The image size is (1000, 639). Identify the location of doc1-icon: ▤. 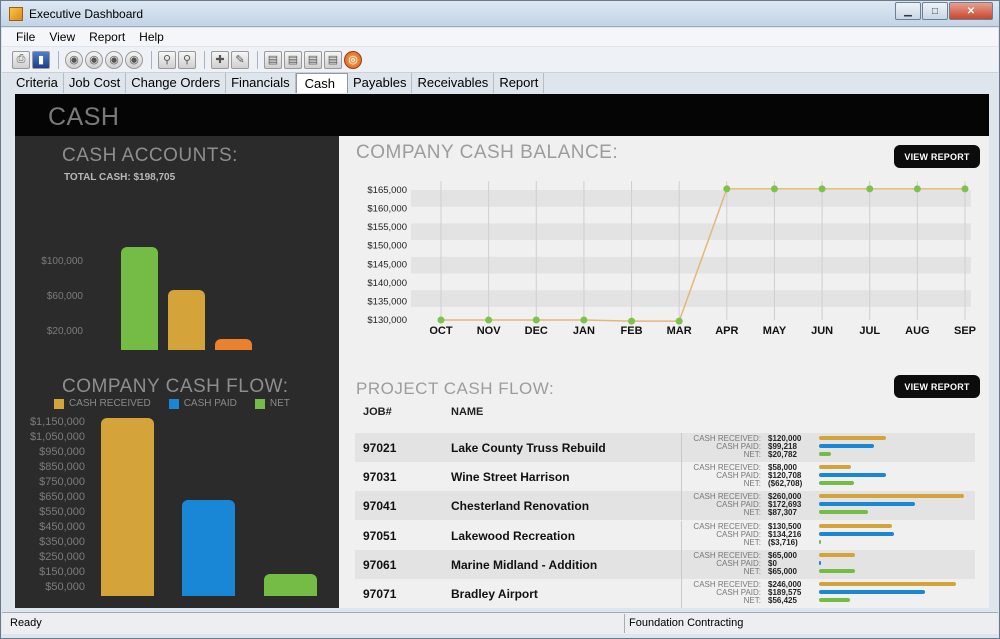
(273, 59).